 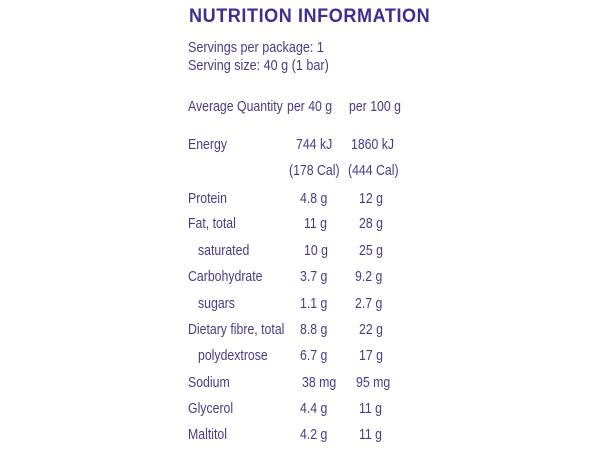 What do you see at coordinates (316, 223) in the screenshot?
I see `row-fat-total-per-serving: 11 g` at bounding box center [316, 223].